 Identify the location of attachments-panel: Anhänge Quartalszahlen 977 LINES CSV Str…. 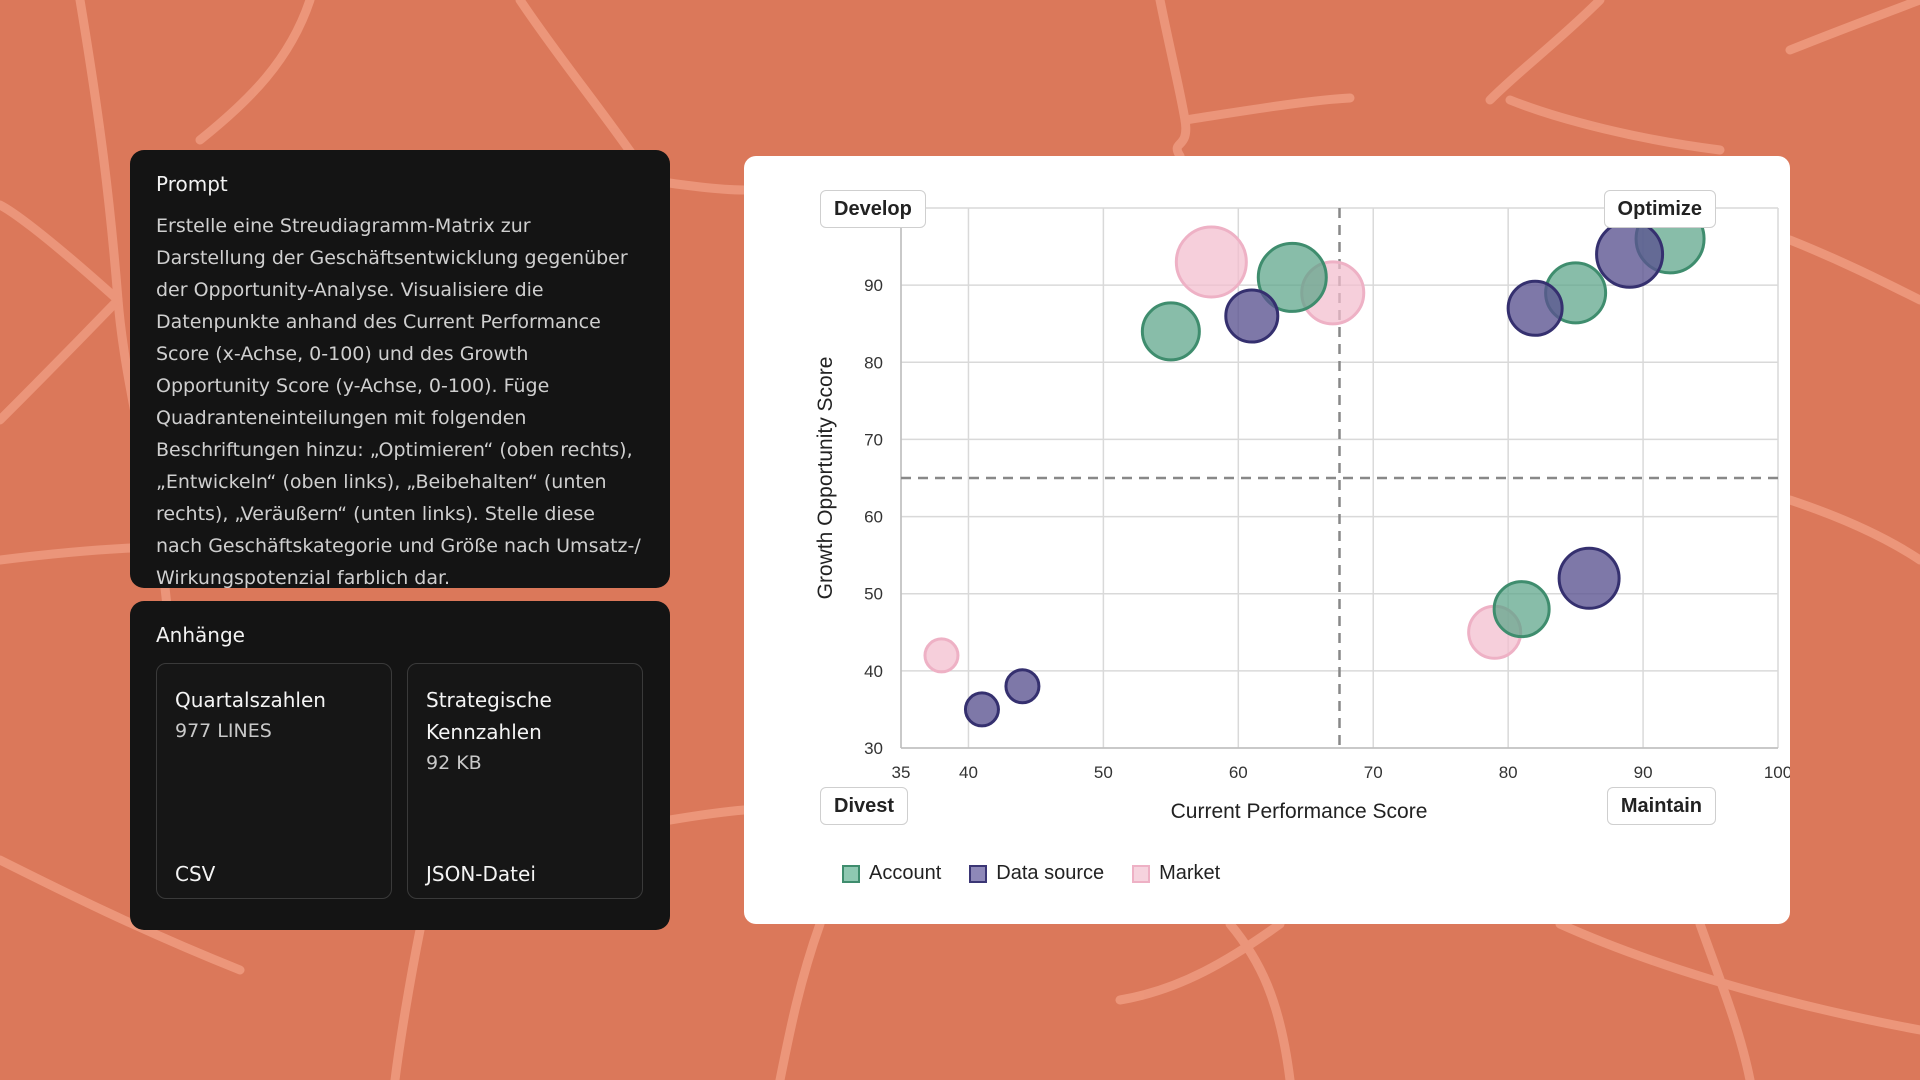
(400, 765).